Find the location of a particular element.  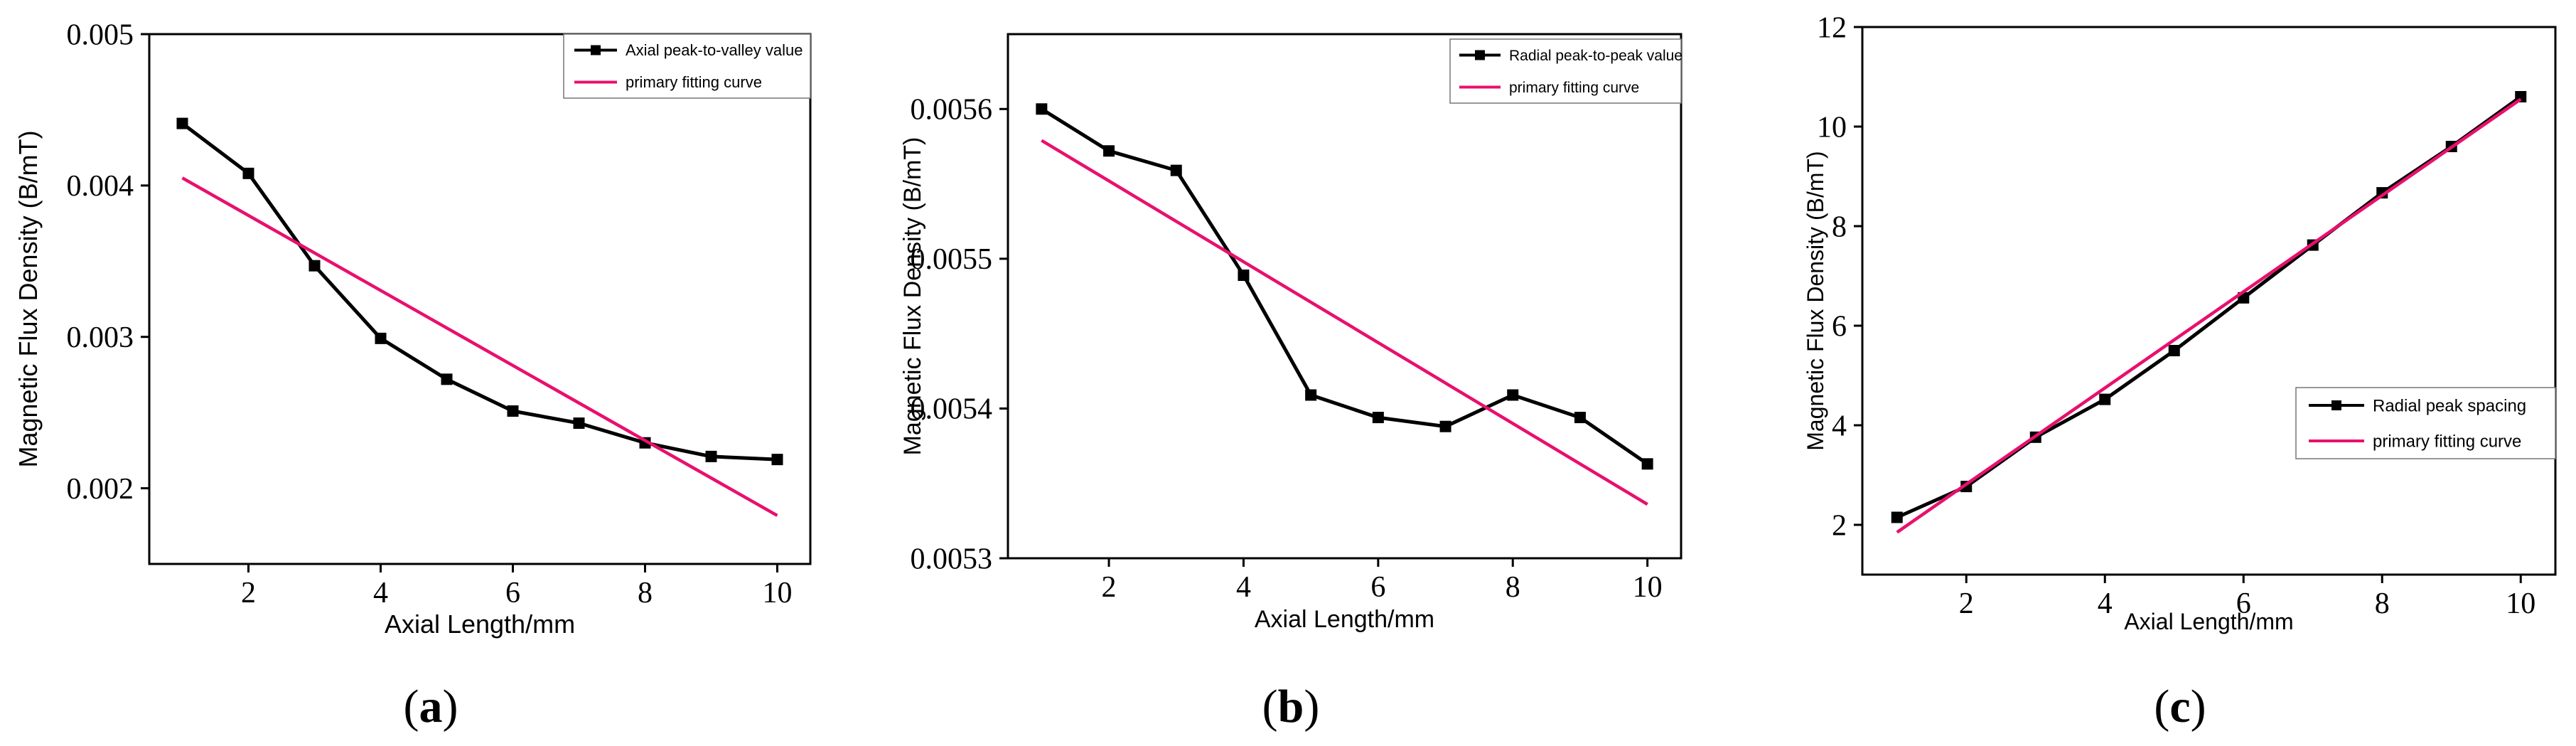

y-tick-label: 0.0054 is located at coordinates (952, 409).